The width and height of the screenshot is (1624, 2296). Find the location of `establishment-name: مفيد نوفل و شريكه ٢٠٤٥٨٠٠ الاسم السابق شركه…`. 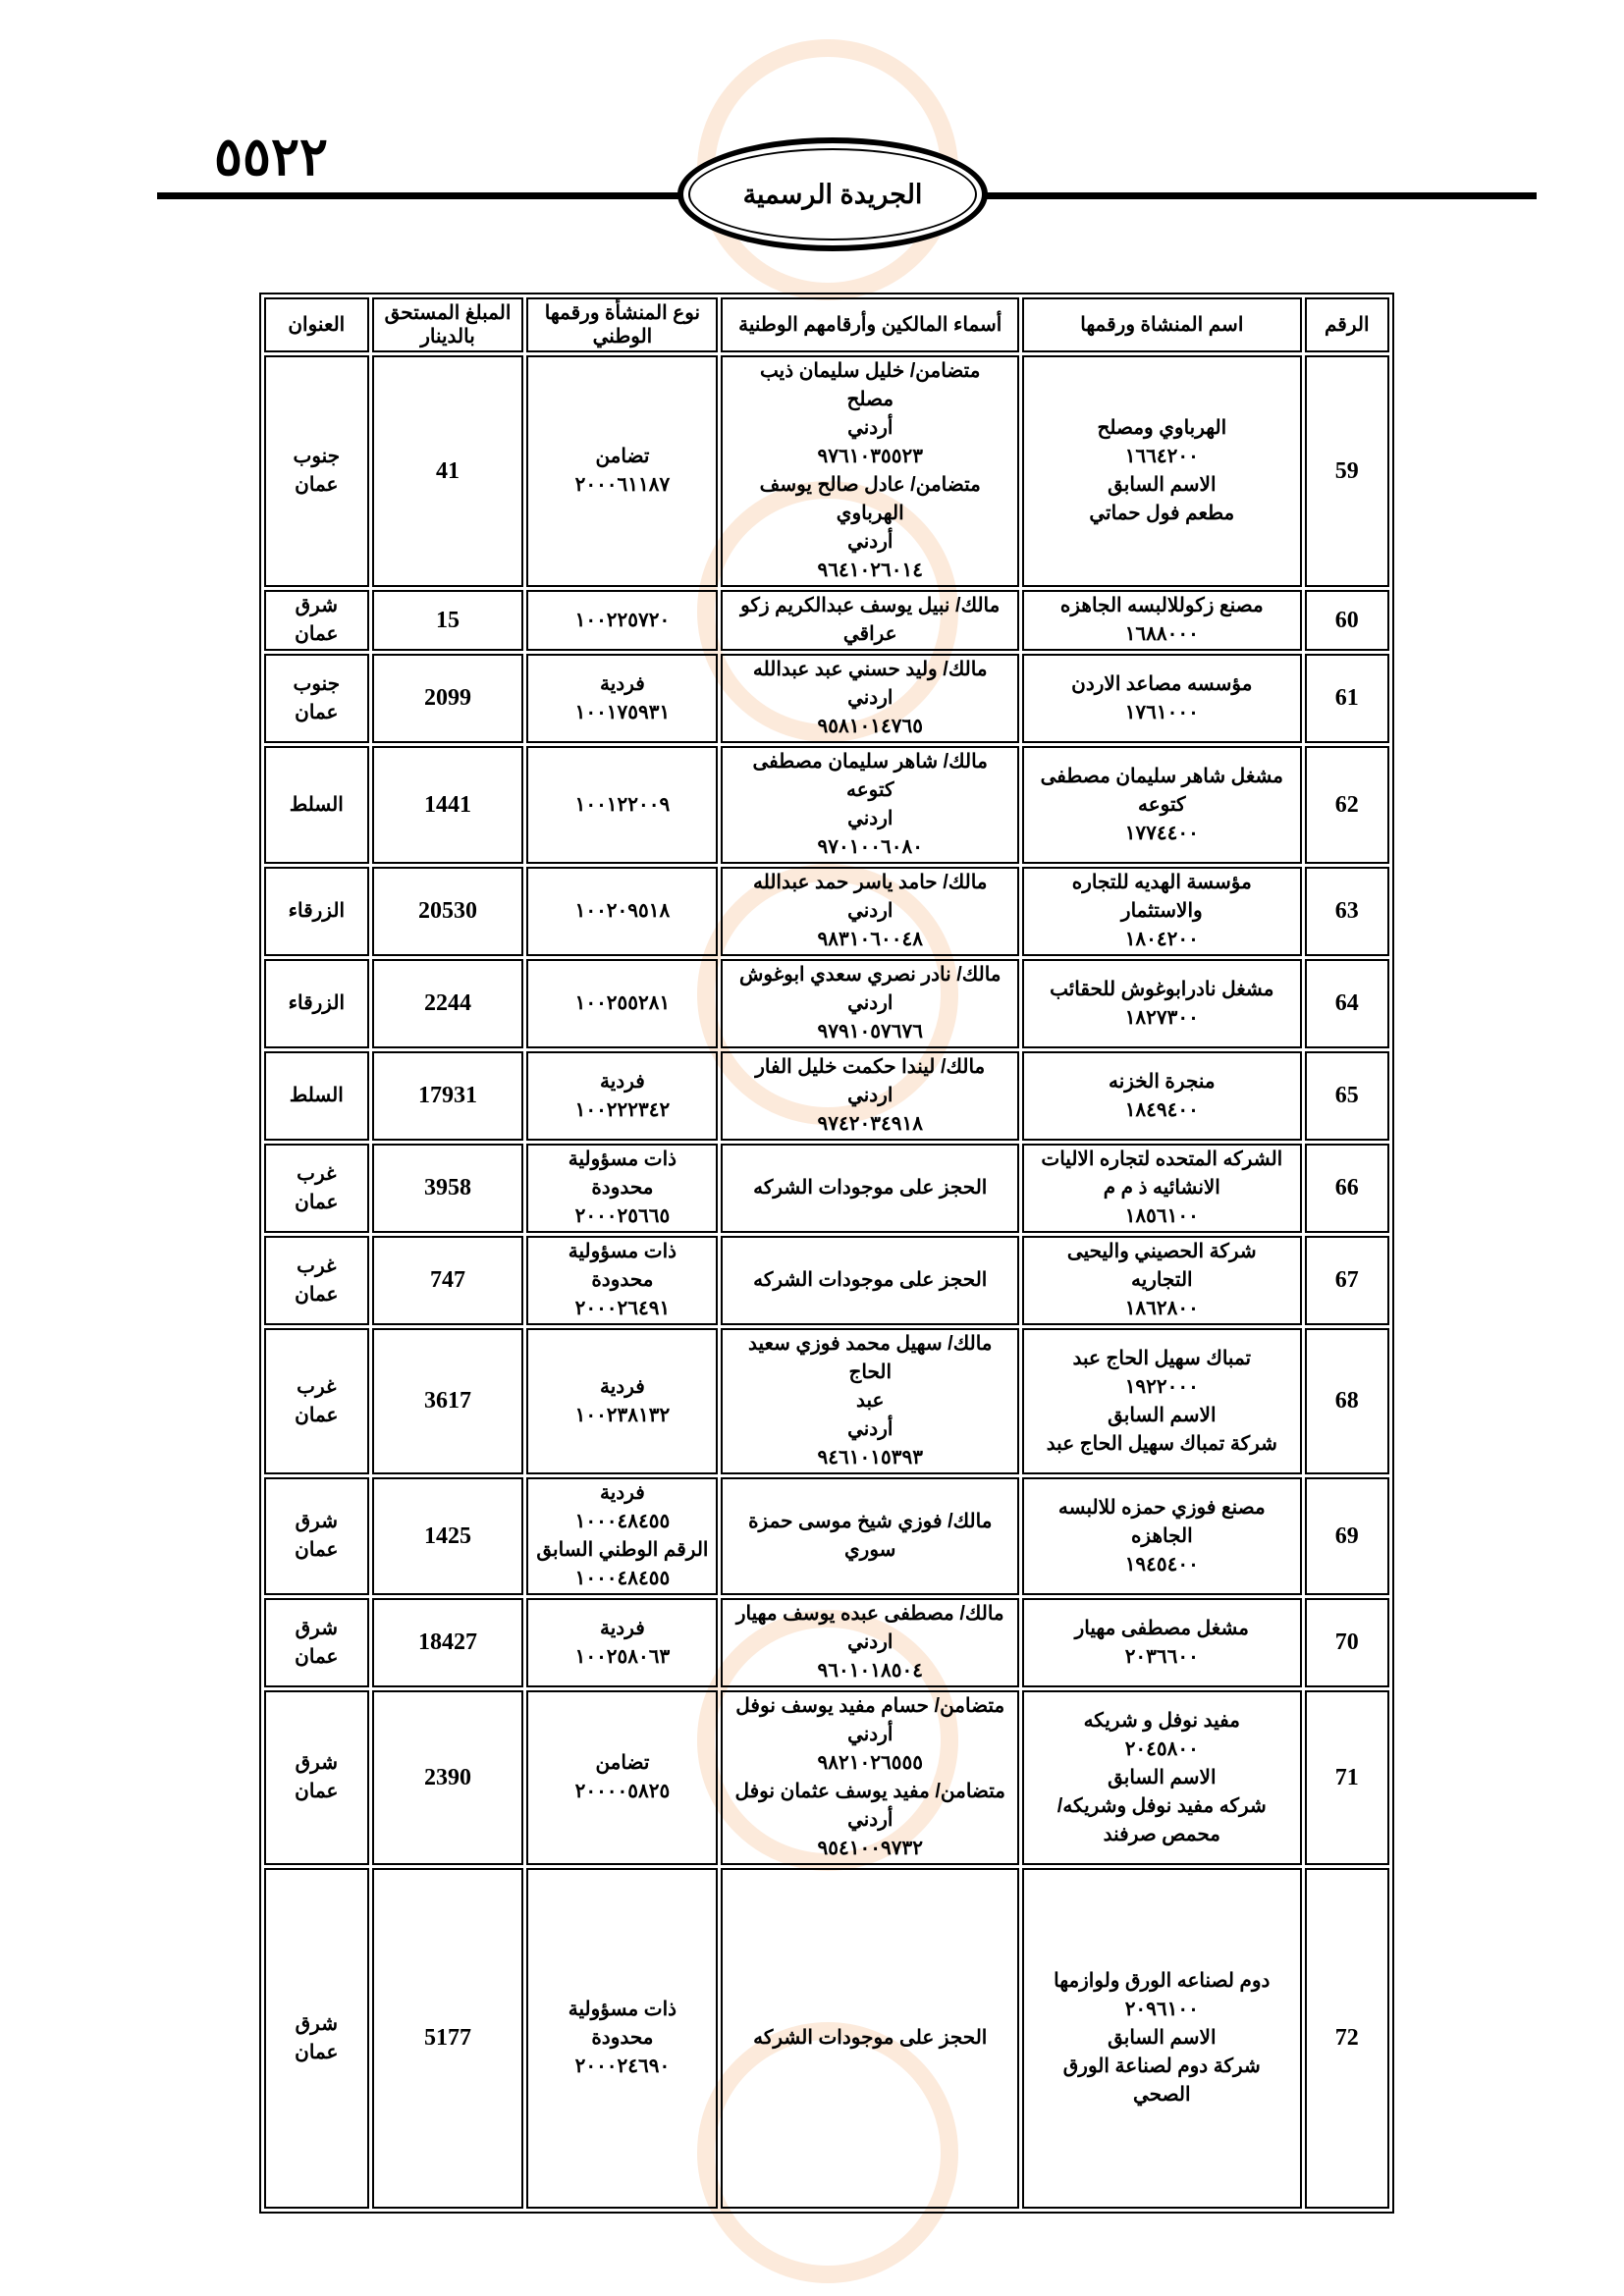

establishment-name: مفيد نوفل و شريكه ٢٠٤٥٨٠٠ الاسم السابق شركه… is located at coordinates (1162, 1777).